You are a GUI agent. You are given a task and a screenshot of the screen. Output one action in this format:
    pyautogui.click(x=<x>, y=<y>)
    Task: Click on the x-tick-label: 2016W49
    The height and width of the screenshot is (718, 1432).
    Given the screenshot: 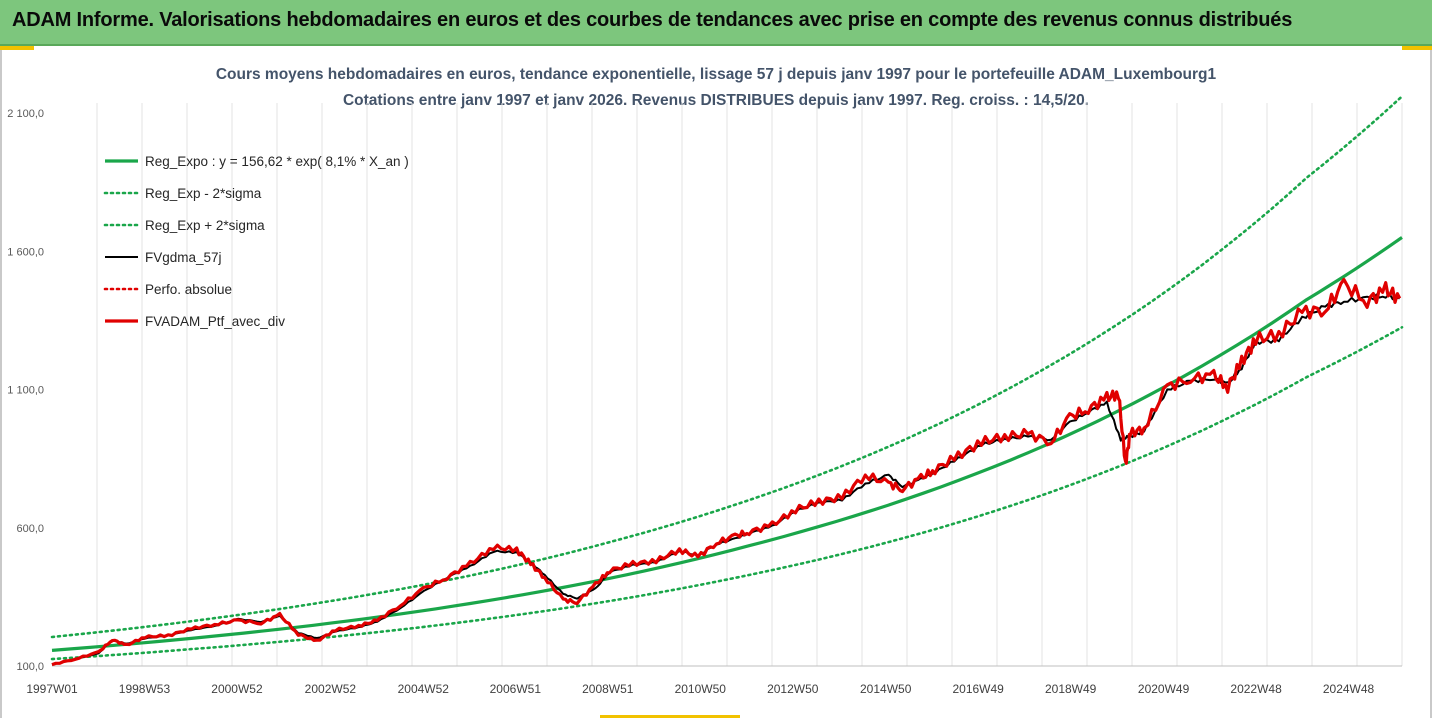 What is the action you would take?
    pyautogui.click(x=978, y=689)
    